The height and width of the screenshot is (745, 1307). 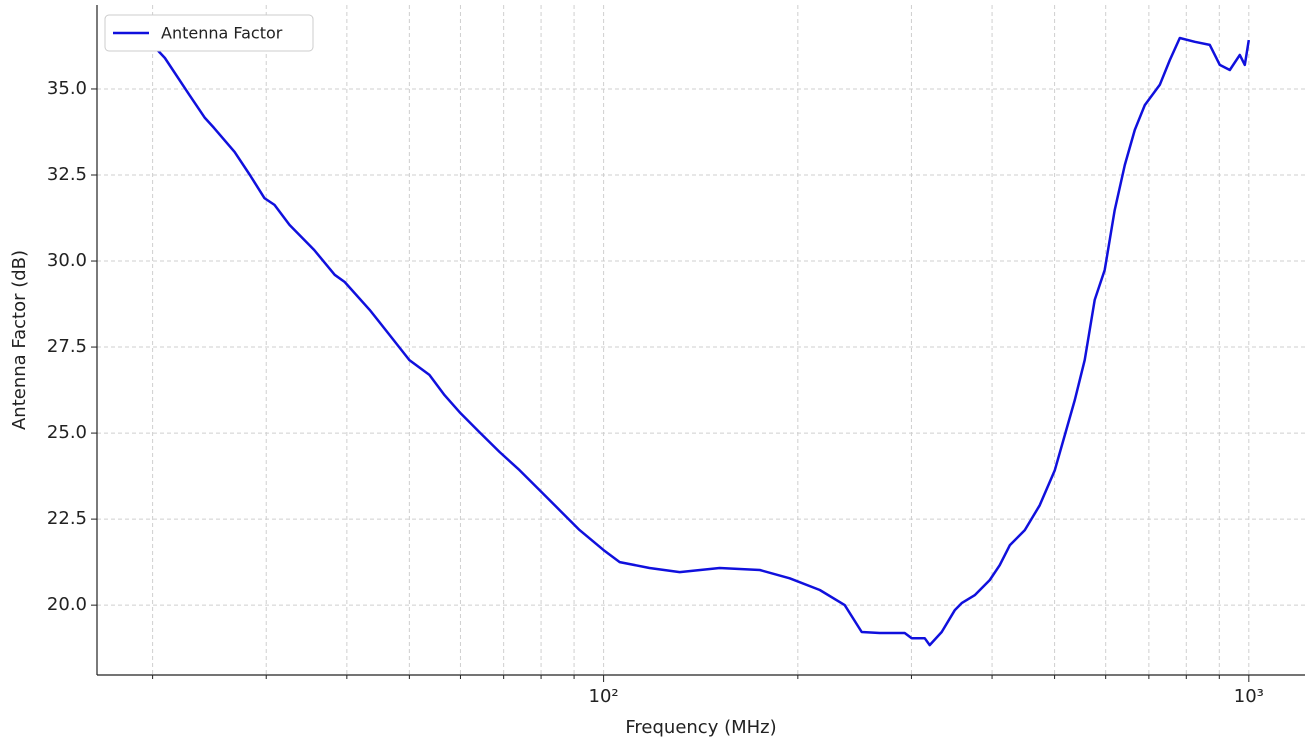 I want to click on y-tick-label: 20.0, so click(x=67, y=604).